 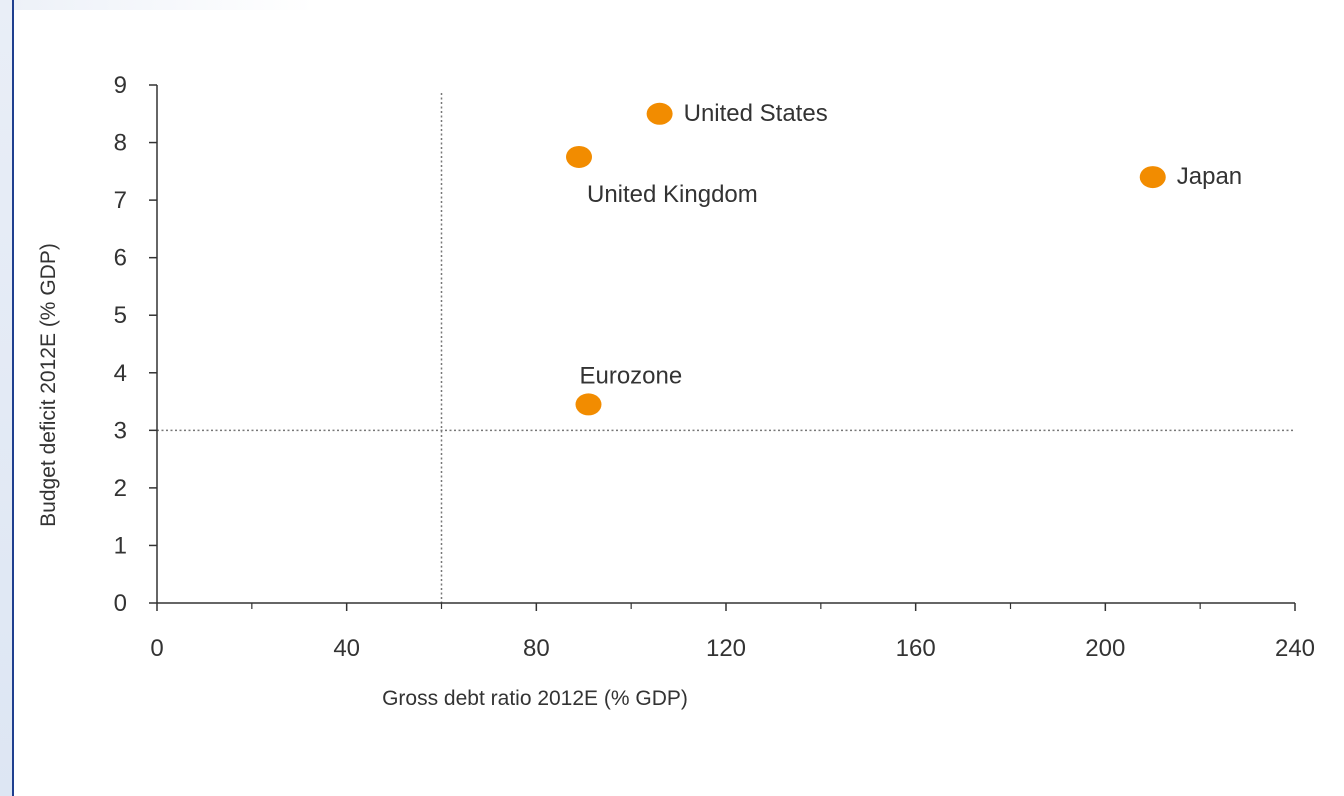 I want to click on x-axis-title: Gross debt ratio 2012E (% GDP), so click(x=535, y=698).